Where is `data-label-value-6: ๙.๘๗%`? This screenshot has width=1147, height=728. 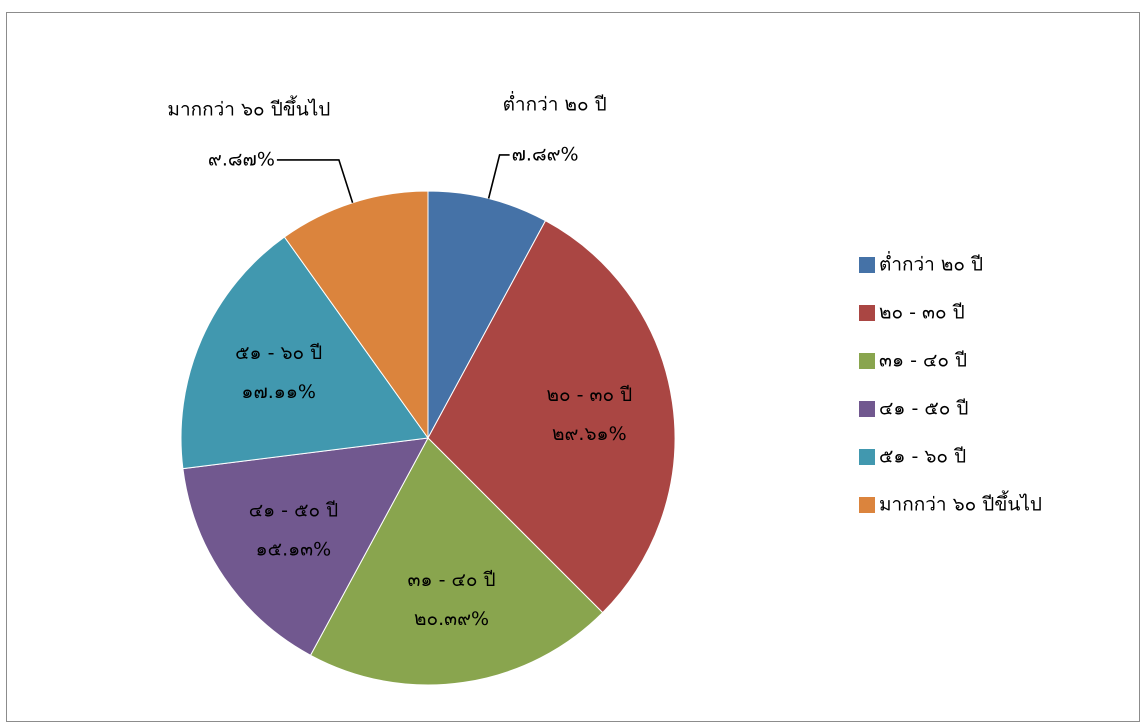 data-label-value-6: ๙.๘๗% is located at coordinates (241, 159).